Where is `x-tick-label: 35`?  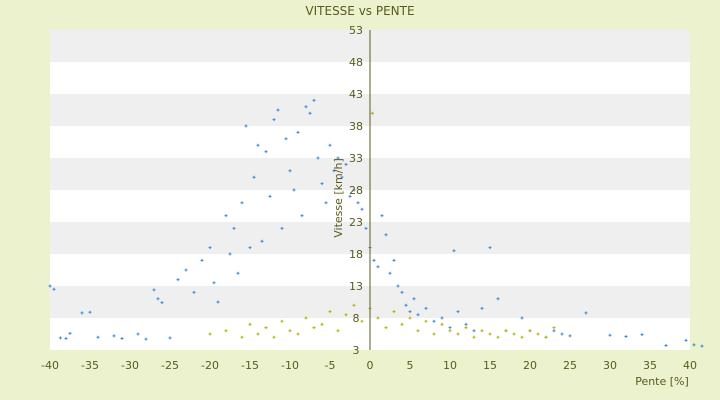 x-tick-label: 35 is located at coordinates (650, 365).